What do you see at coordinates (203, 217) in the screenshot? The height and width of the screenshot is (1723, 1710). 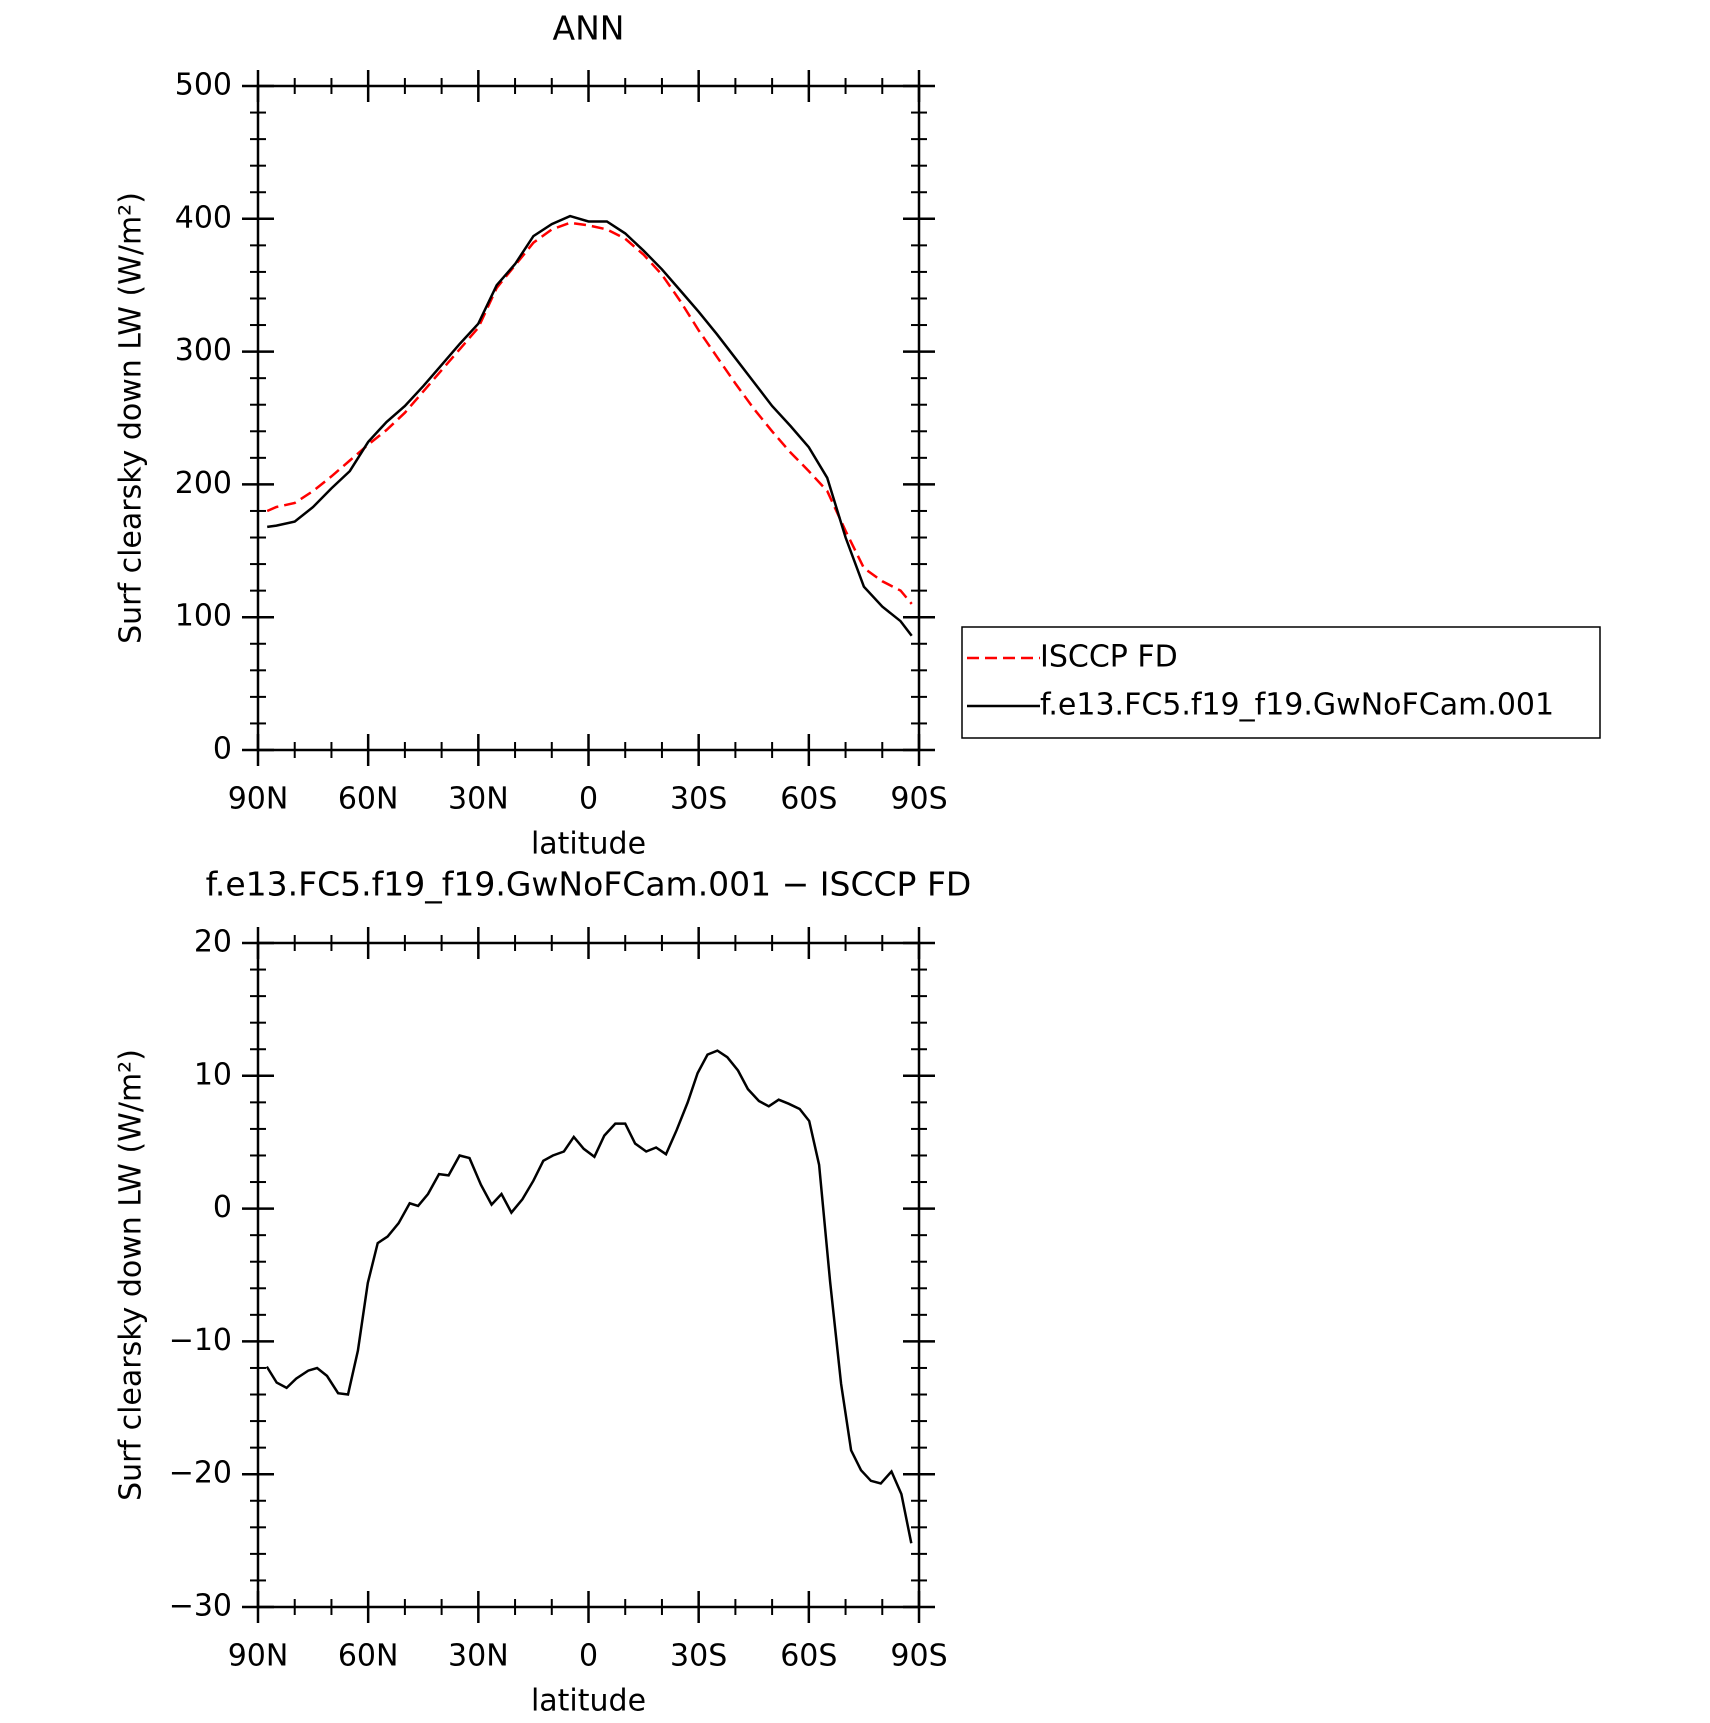 I see `y-tick-label: 400` at bounding box center [203, 217].